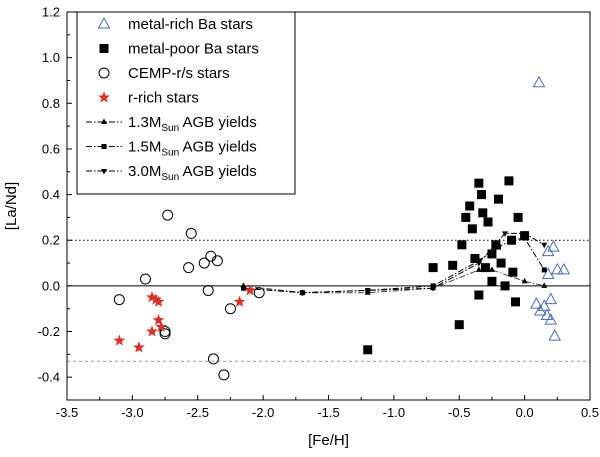 This screenshot has width=600, height=457. Describe the element at coordinates (51, 148) in the screenshot. I see `y-tick-label: 0.6` at that location.